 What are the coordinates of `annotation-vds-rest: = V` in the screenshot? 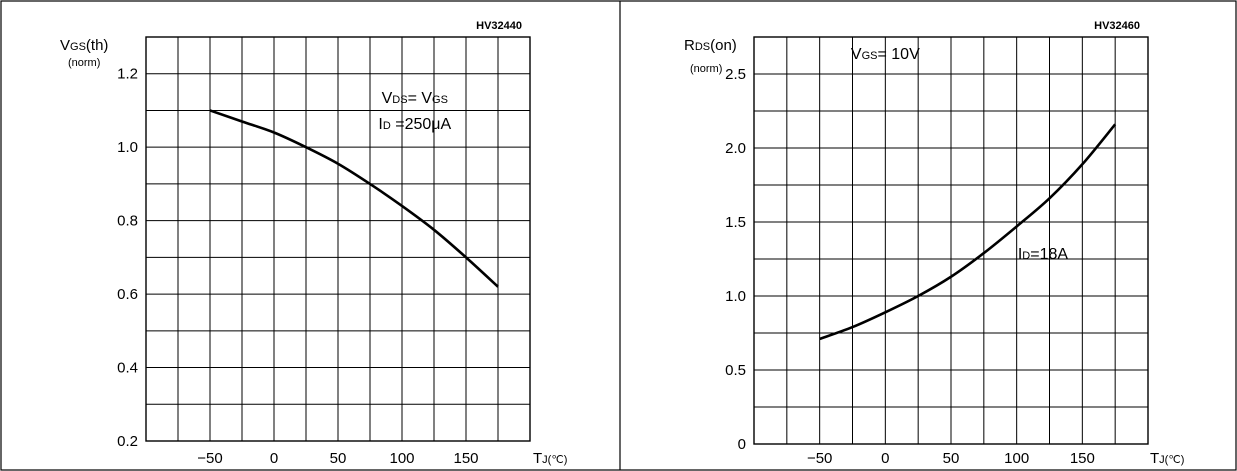 It's located at (420, 98).